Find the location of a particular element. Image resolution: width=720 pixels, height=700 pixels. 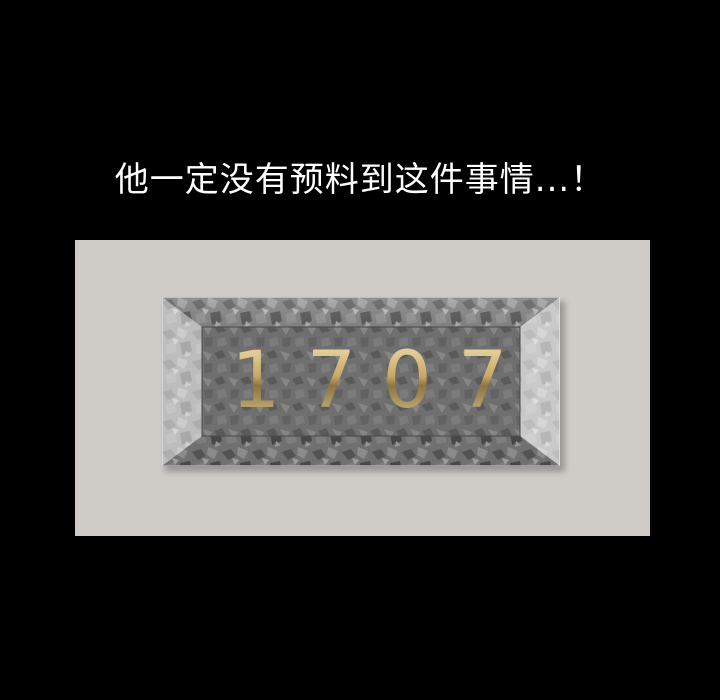

room-number-plaque is located at coordinates (361, 381).